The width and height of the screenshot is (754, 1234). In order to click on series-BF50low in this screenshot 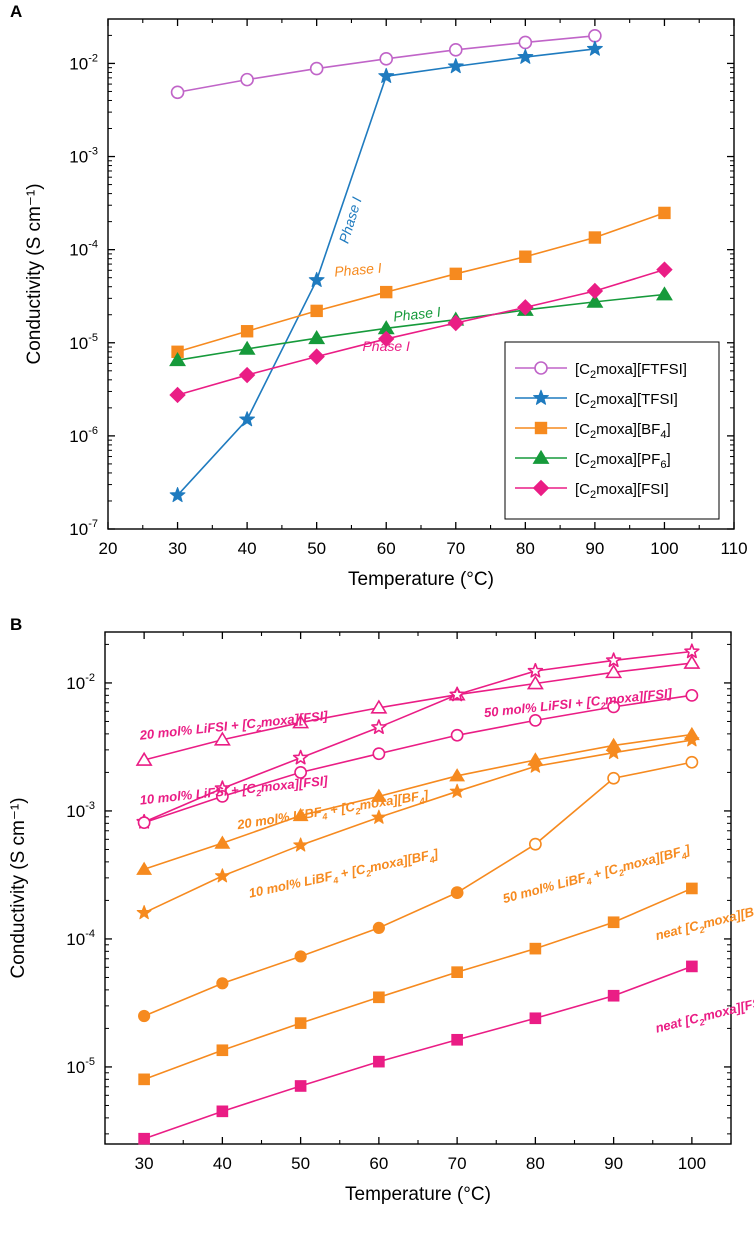, I will do `click(301, 954)`.